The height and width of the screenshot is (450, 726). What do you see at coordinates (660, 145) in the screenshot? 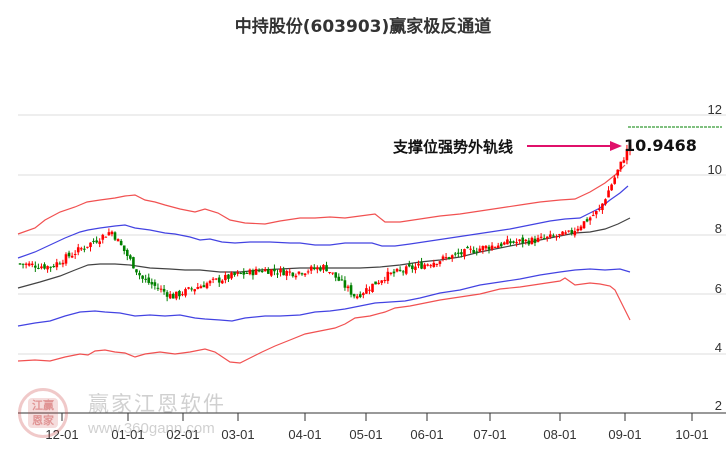
I see `annotation-value: 10.9468` at bounding box center [660, 145].